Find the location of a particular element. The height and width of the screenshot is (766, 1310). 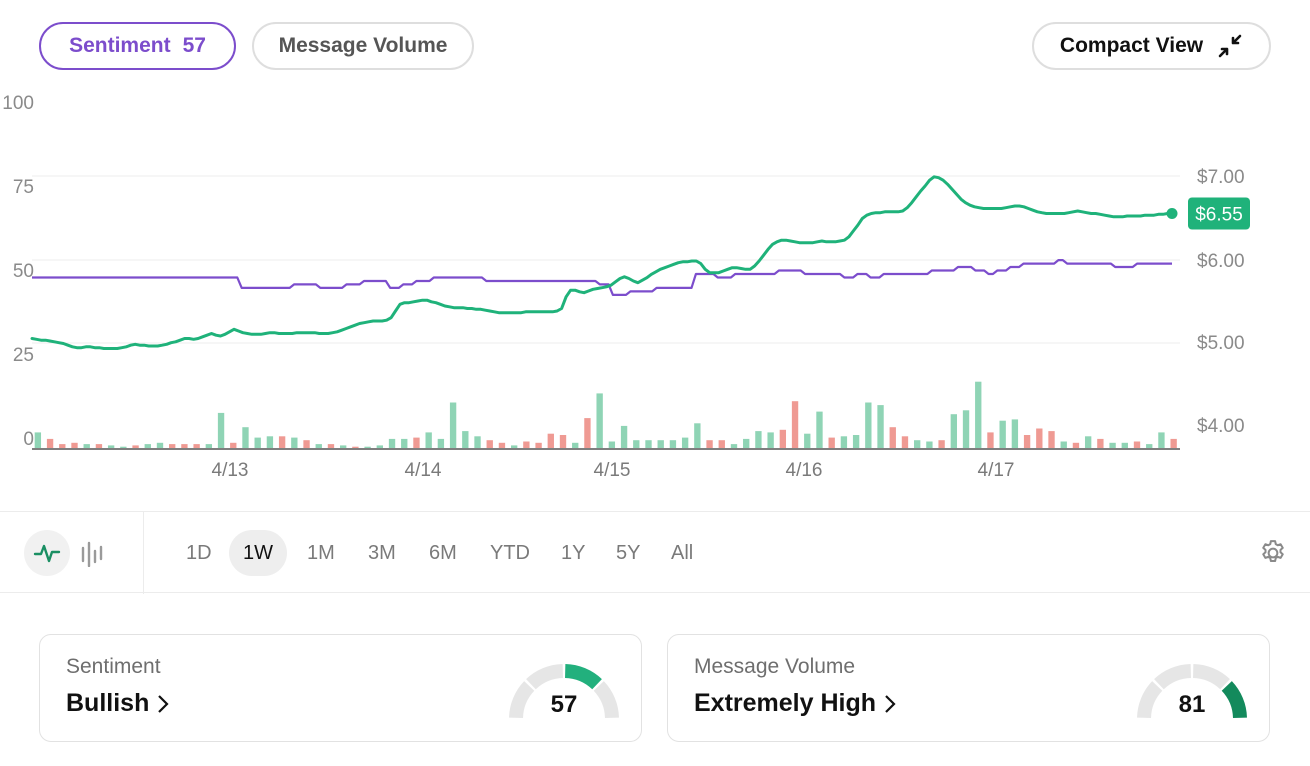

sentiment-tab: Sentiment 57 is located at coordinates (137, 46).